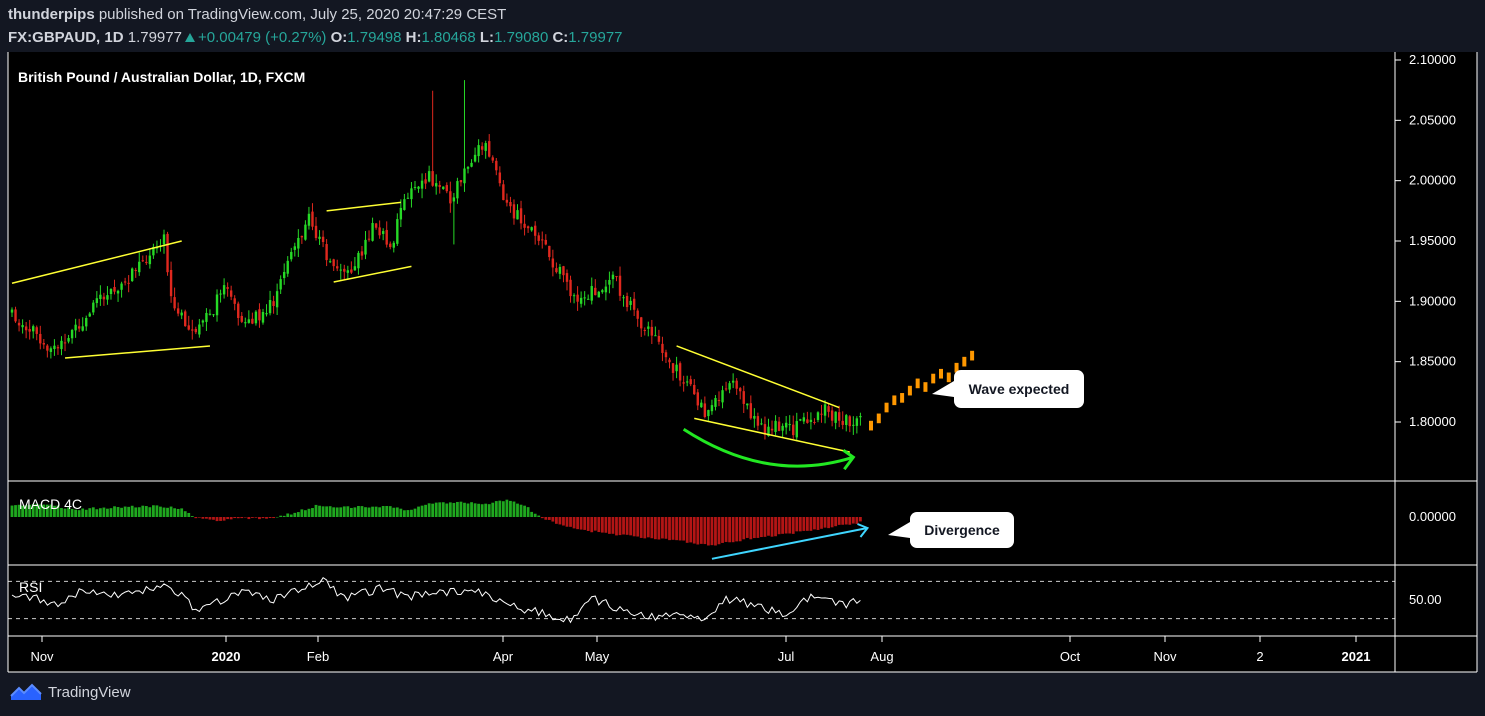 Image resolution: width=1485 pixels, height=716 pixels. I want to click on author-name: thunderpips, so click(51, 14).